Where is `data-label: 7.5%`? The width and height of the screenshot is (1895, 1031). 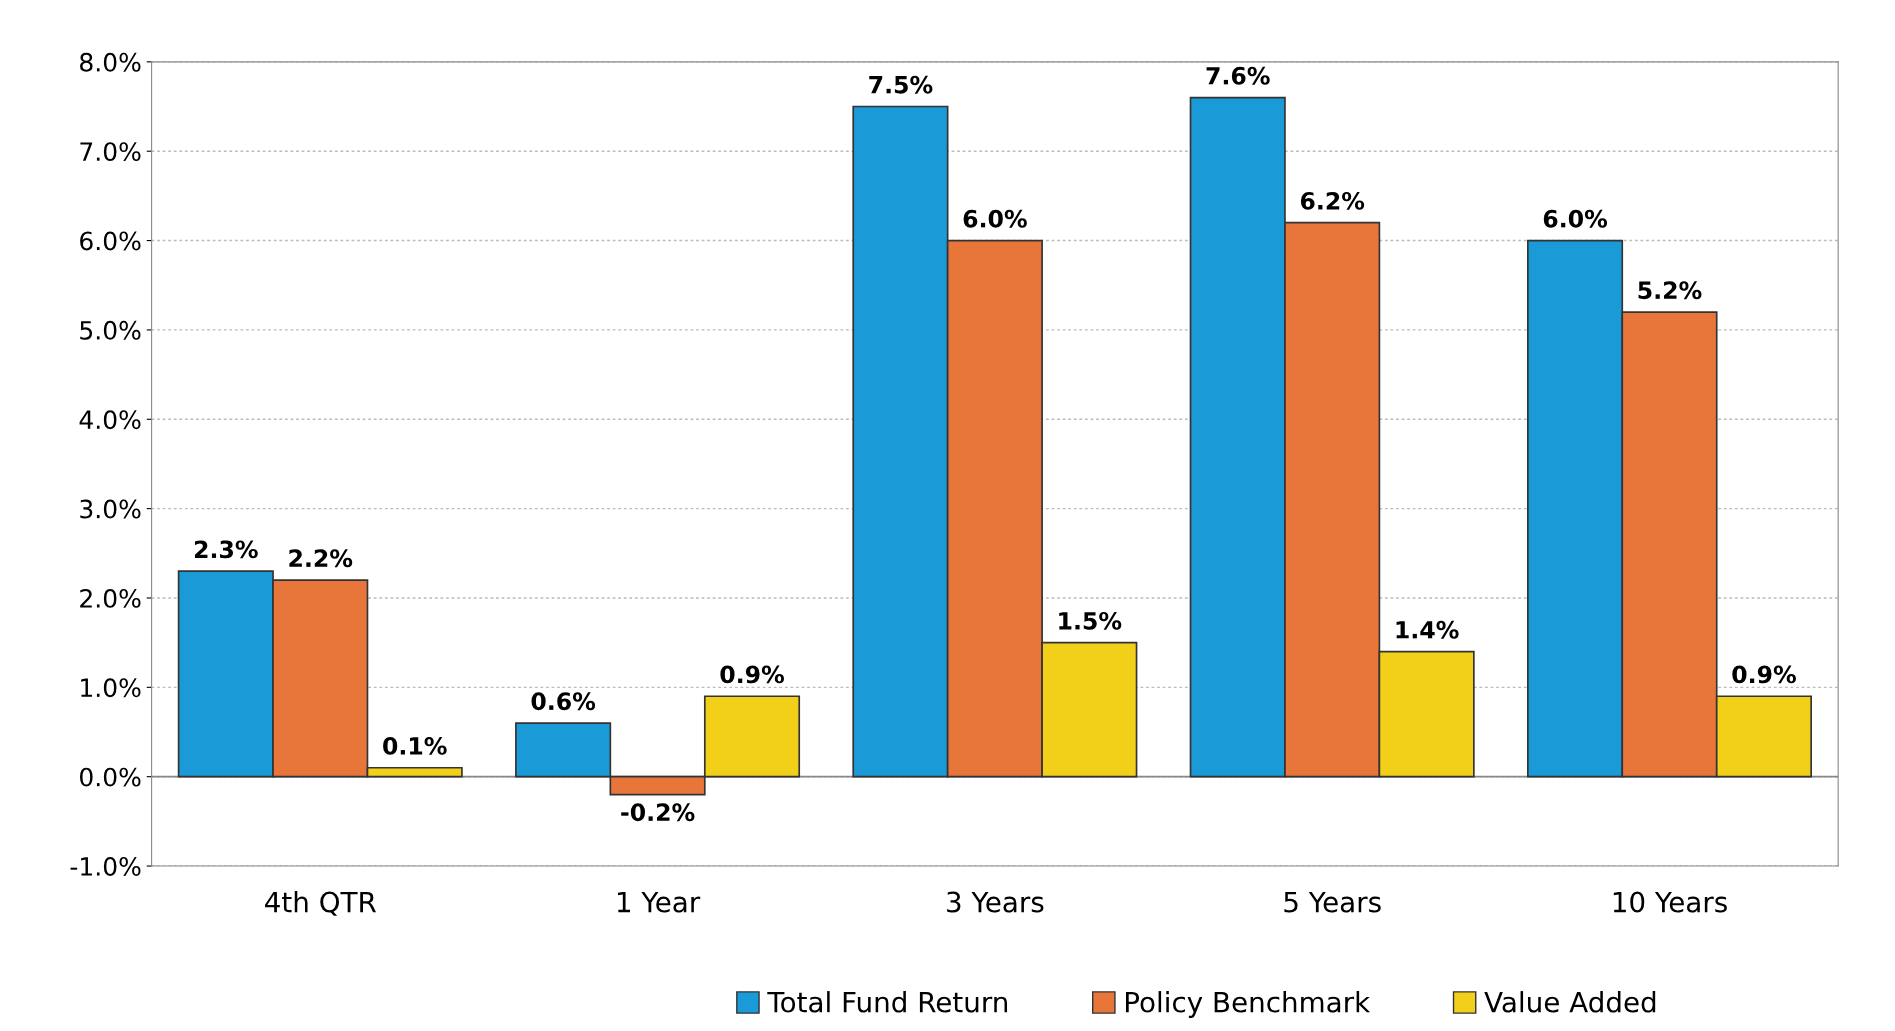
data-label: 7.5% is located at coordinates (901, 84).